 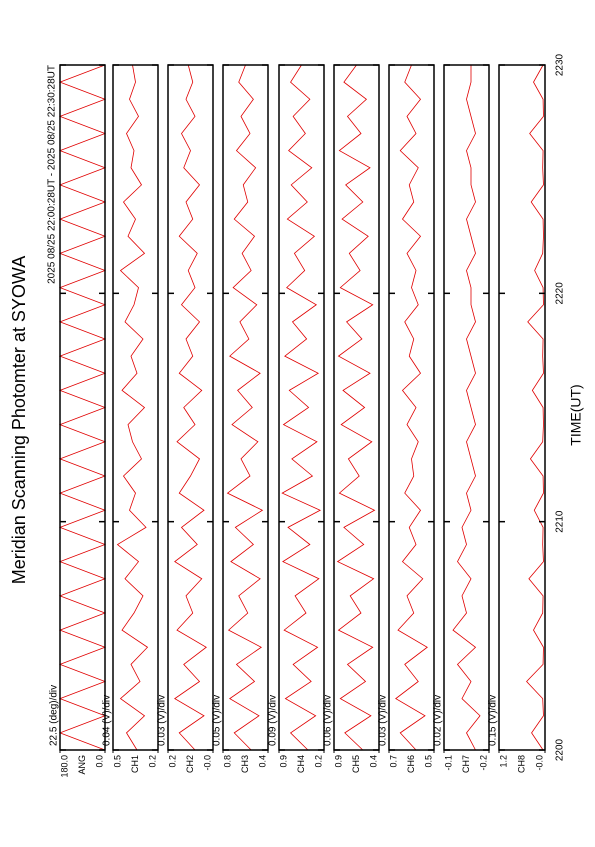 What do you see at coordinates (227, 761) in the screenshot?
I see `y-tick-label: 0.8` at bounding box center [227, 761].